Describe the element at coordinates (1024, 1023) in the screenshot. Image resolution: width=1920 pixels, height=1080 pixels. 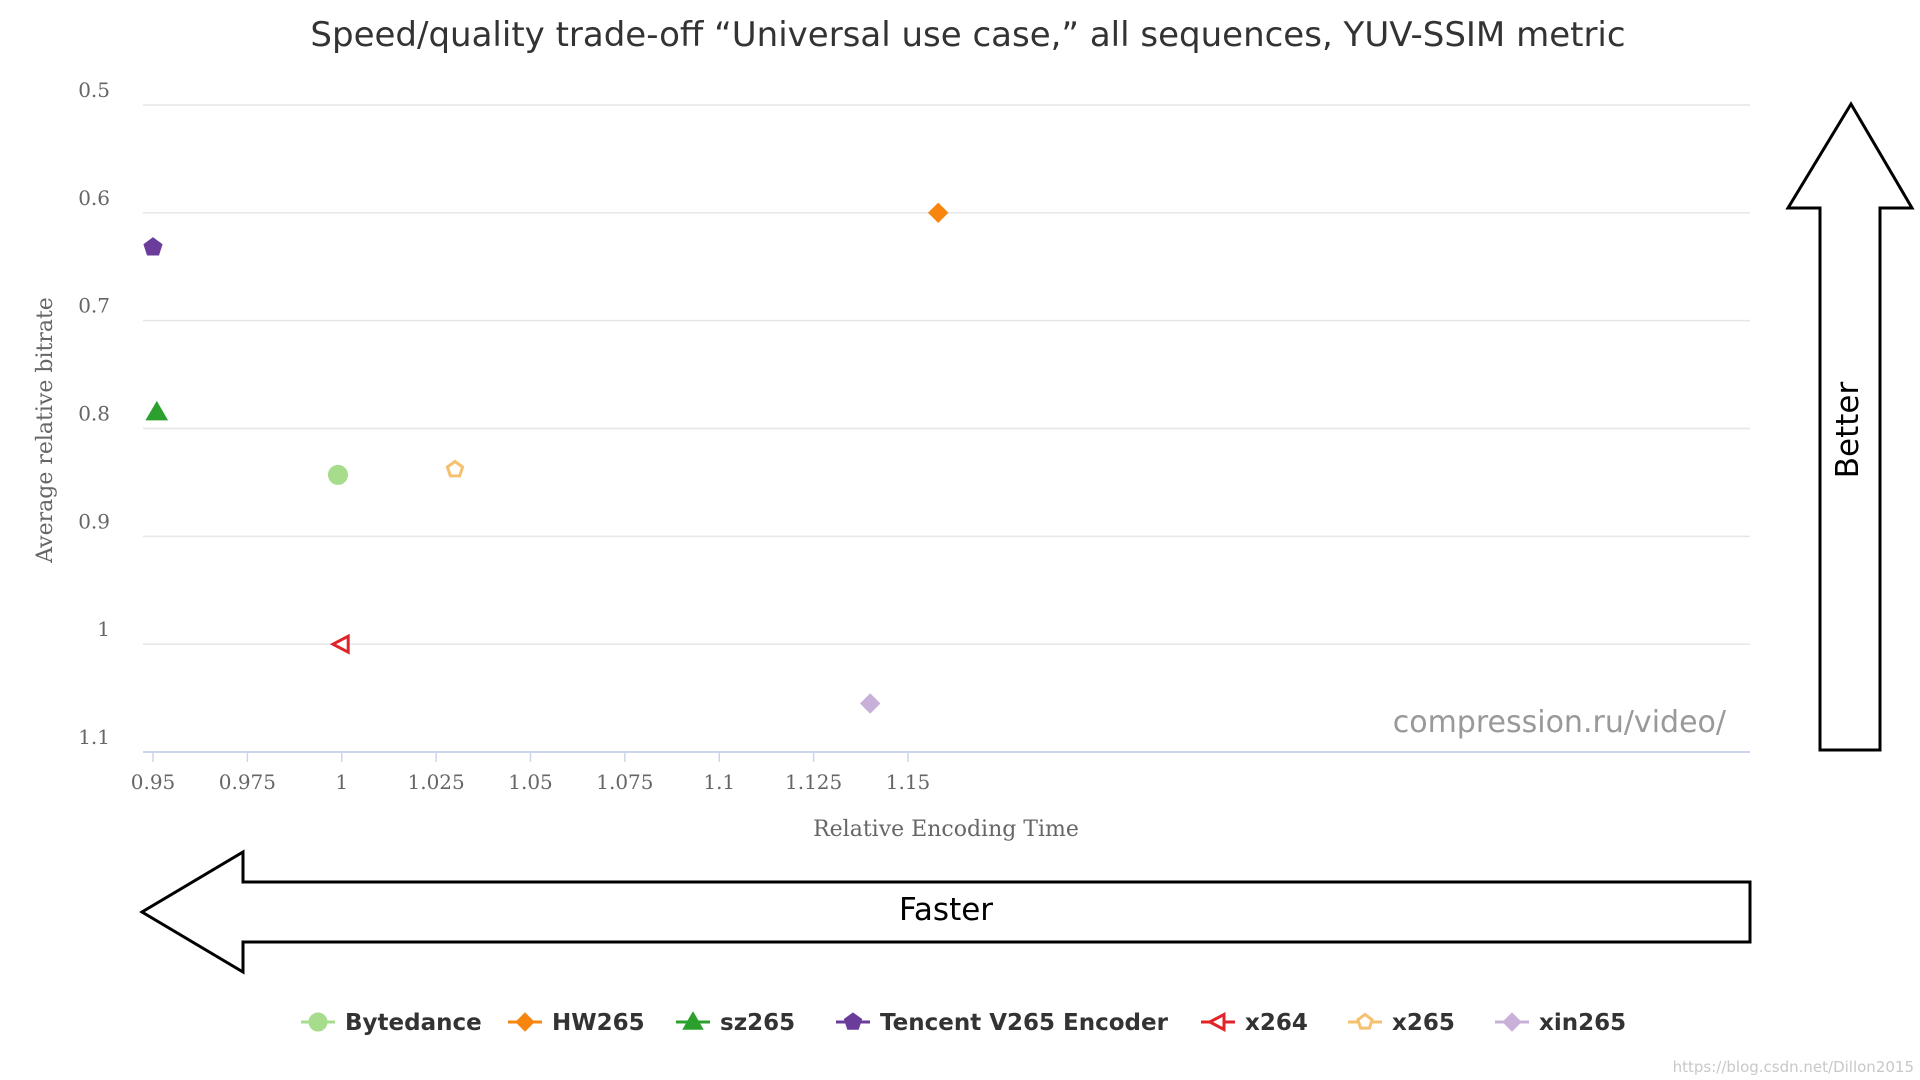
I see `legend-label-tencent-v265-encoder: Tencent V265 Encoder` at that location.